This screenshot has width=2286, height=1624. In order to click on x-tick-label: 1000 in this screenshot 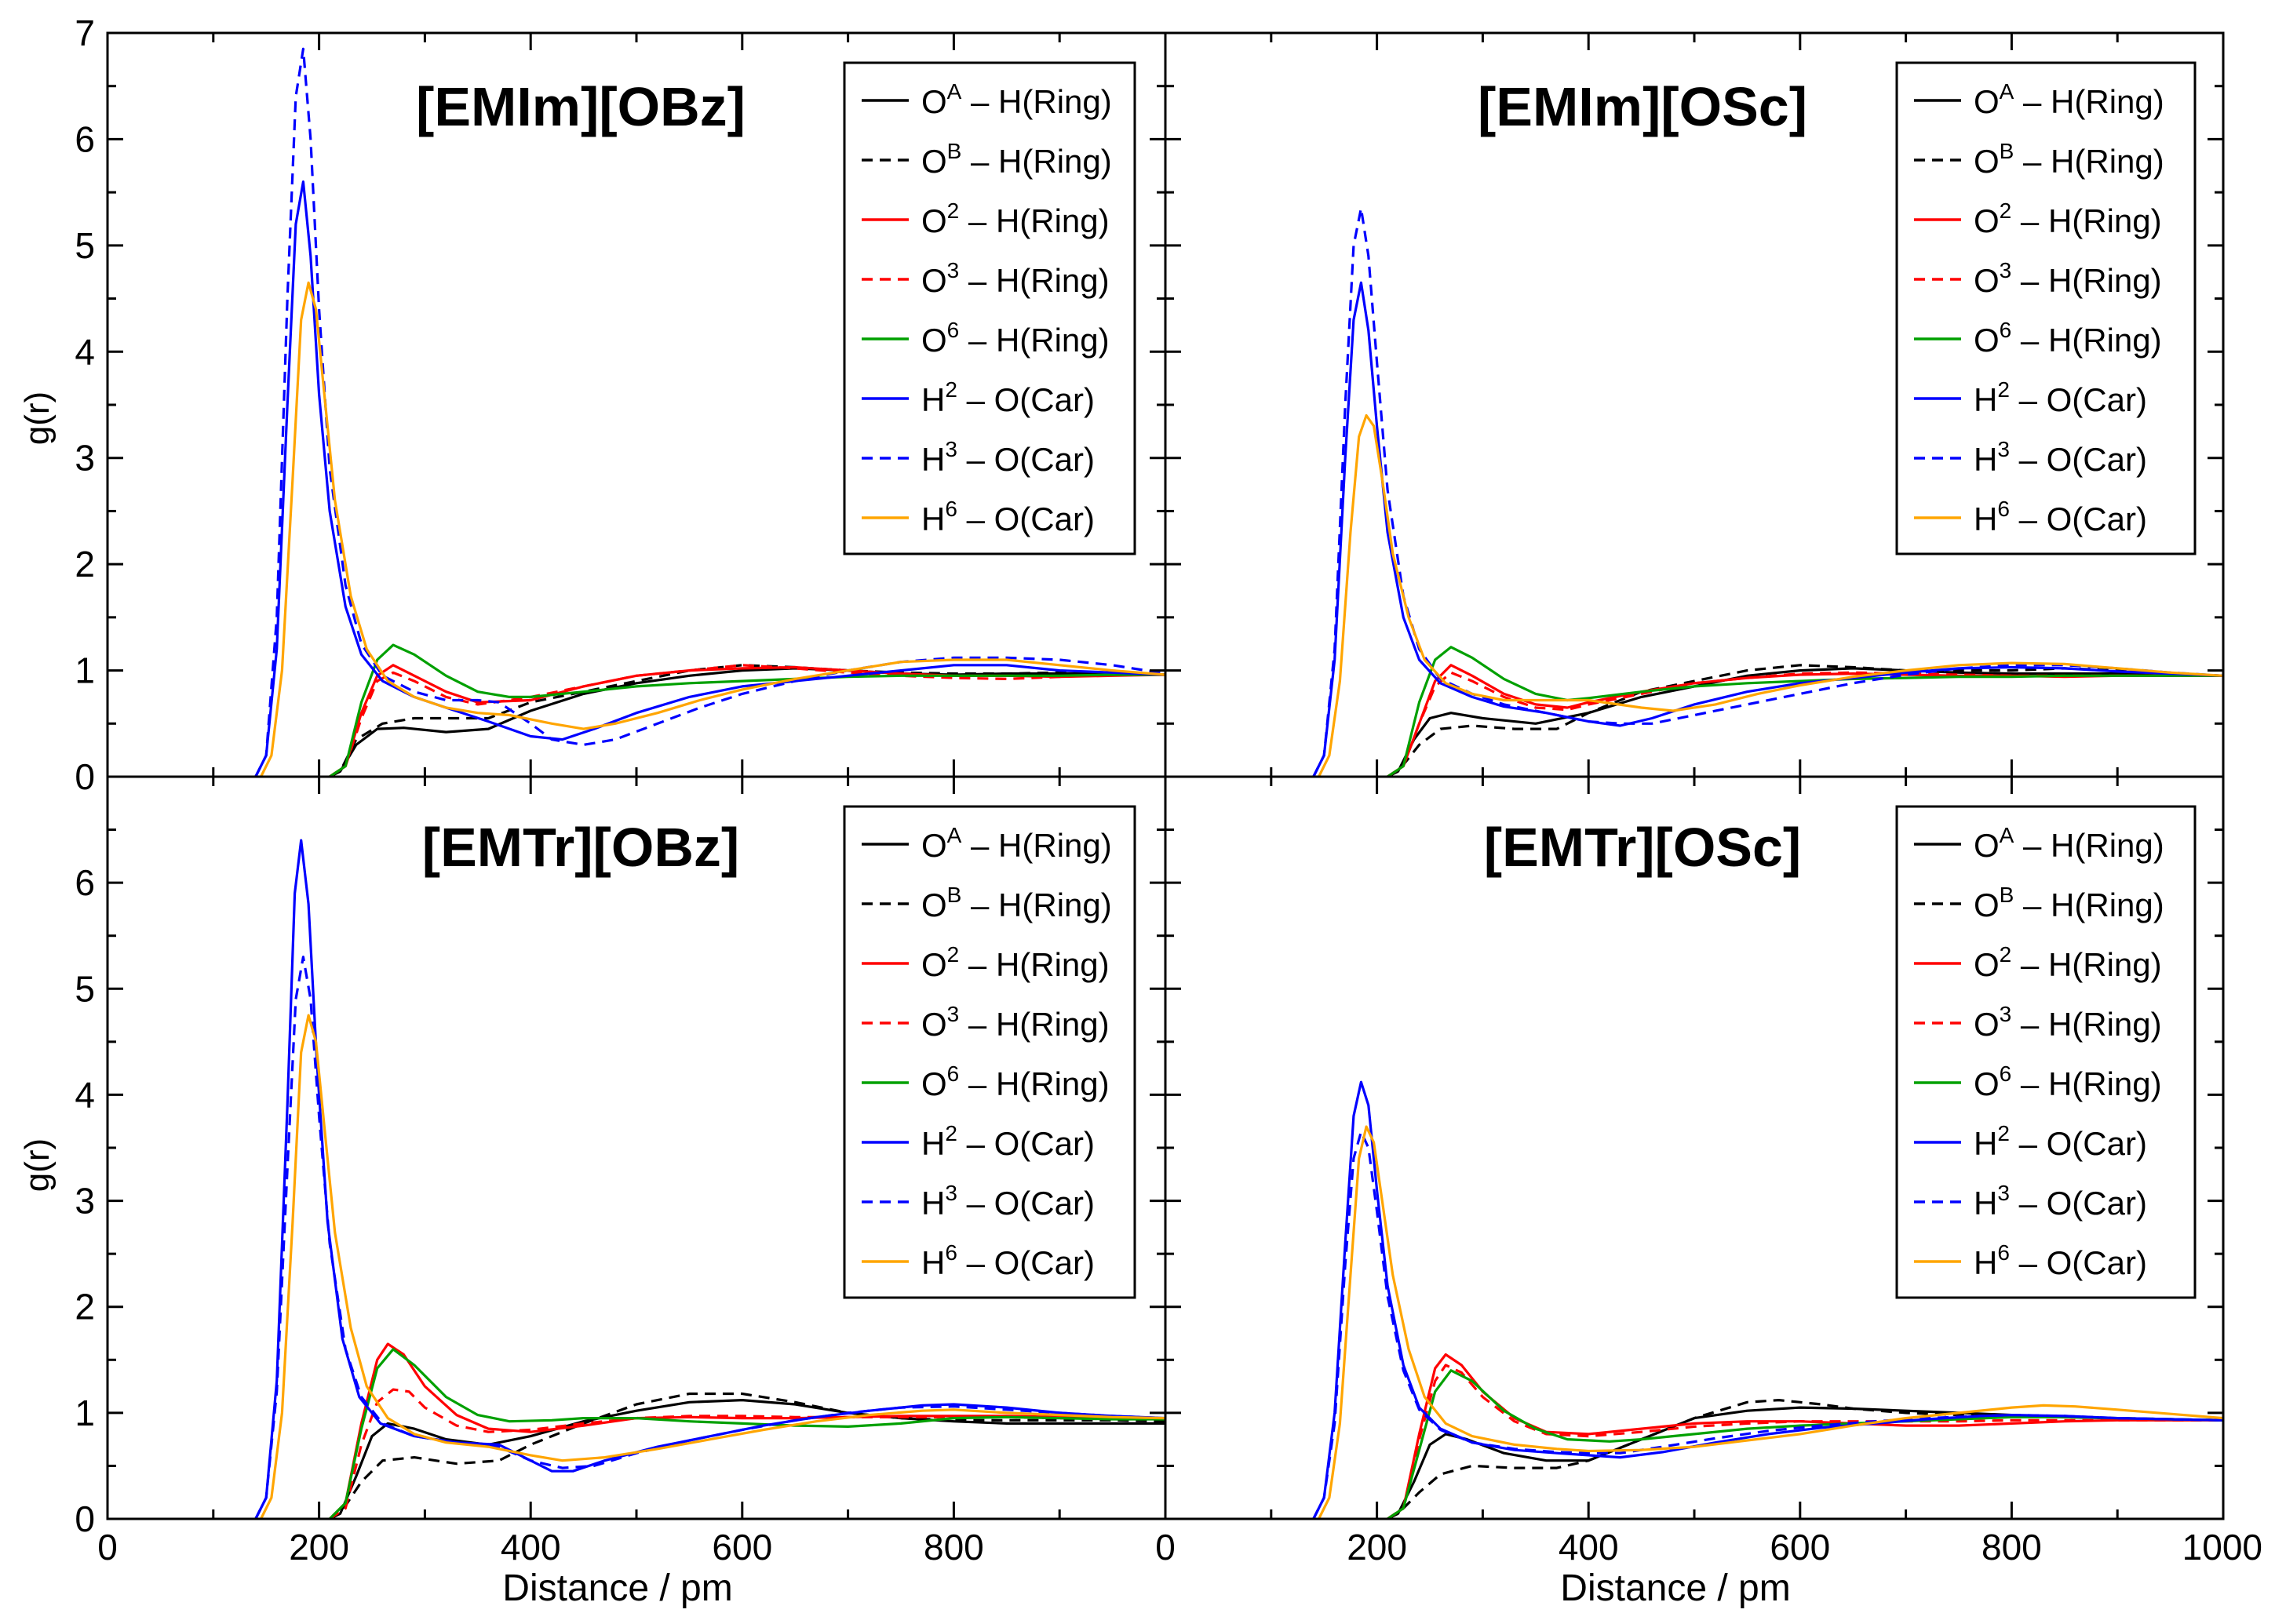, I will do `click(2222, 1548)`.